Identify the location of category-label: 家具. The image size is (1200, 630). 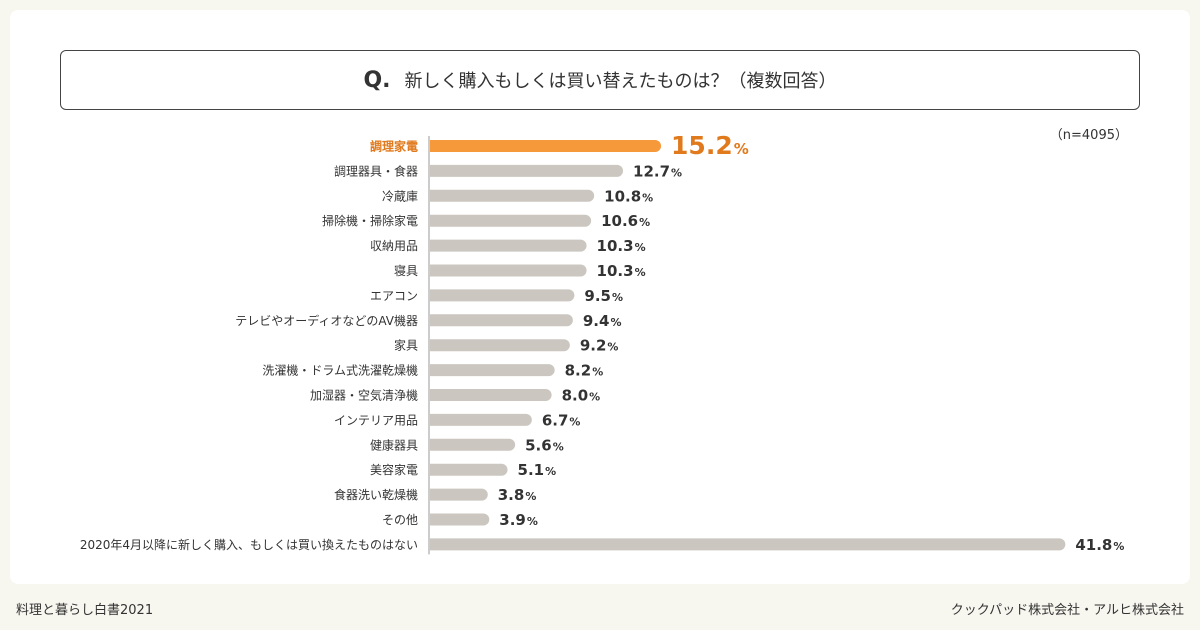
(406, 345).